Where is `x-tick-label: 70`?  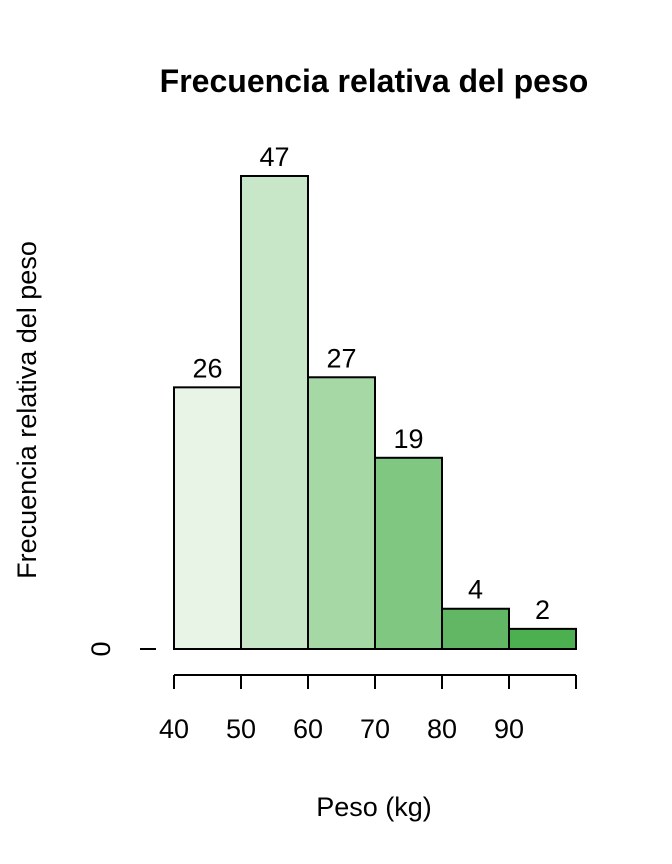
x-tick-label: 70 is located at coordinates (375, 729).